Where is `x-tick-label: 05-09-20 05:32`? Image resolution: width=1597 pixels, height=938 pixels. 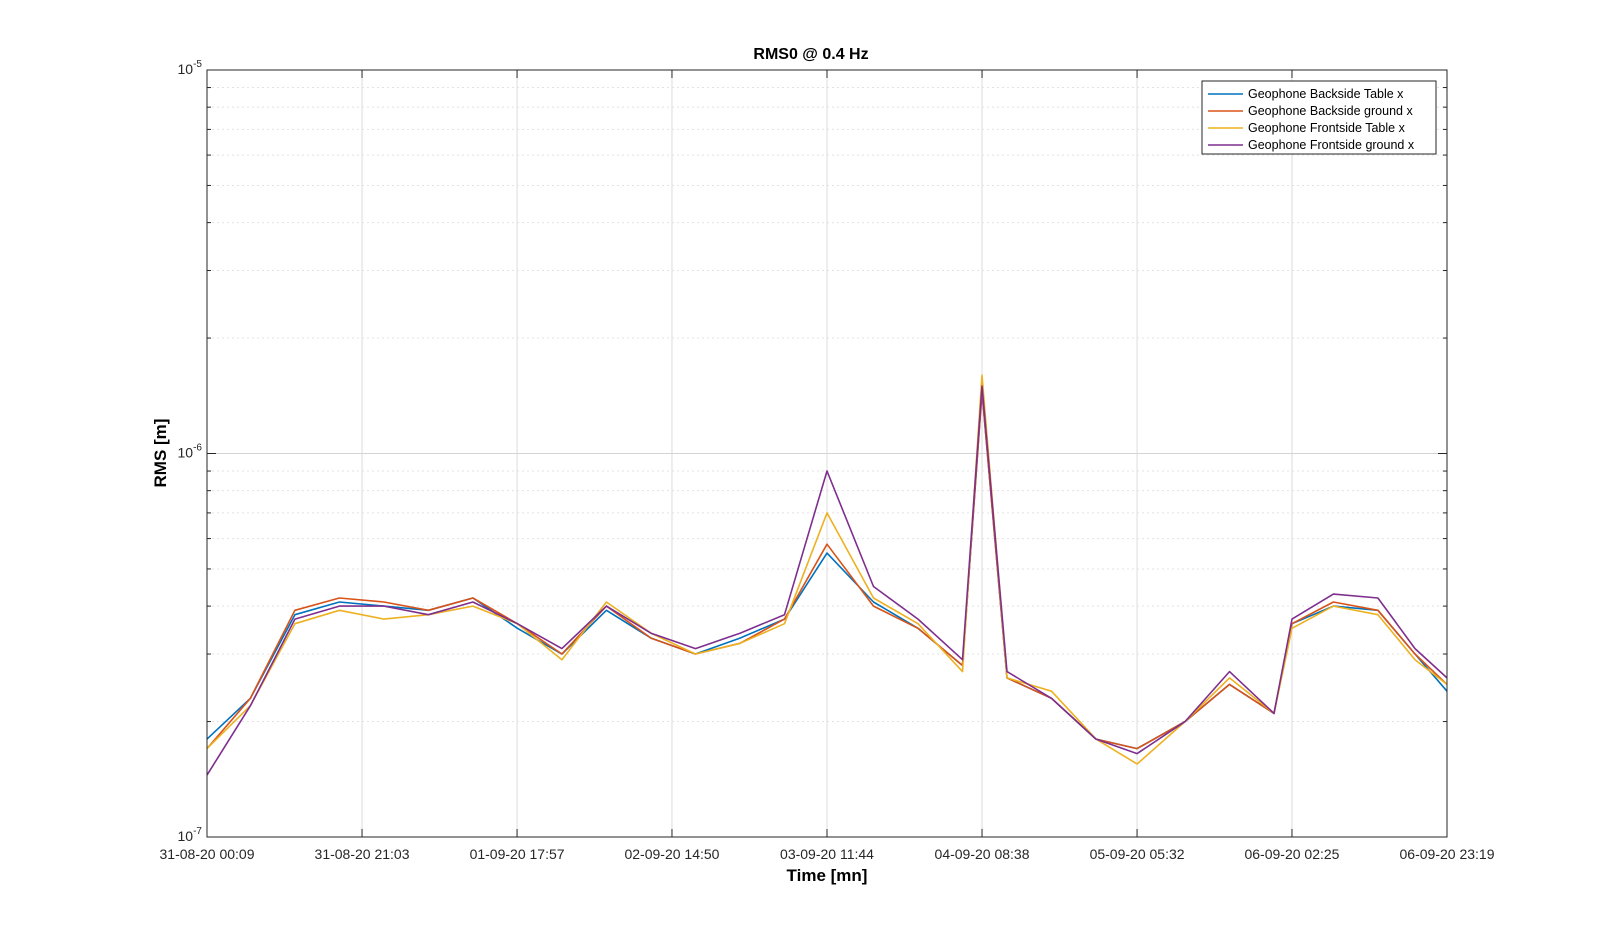
x-tick-label: 05-09-20 05:32 is located at coordinates (1137, 854).